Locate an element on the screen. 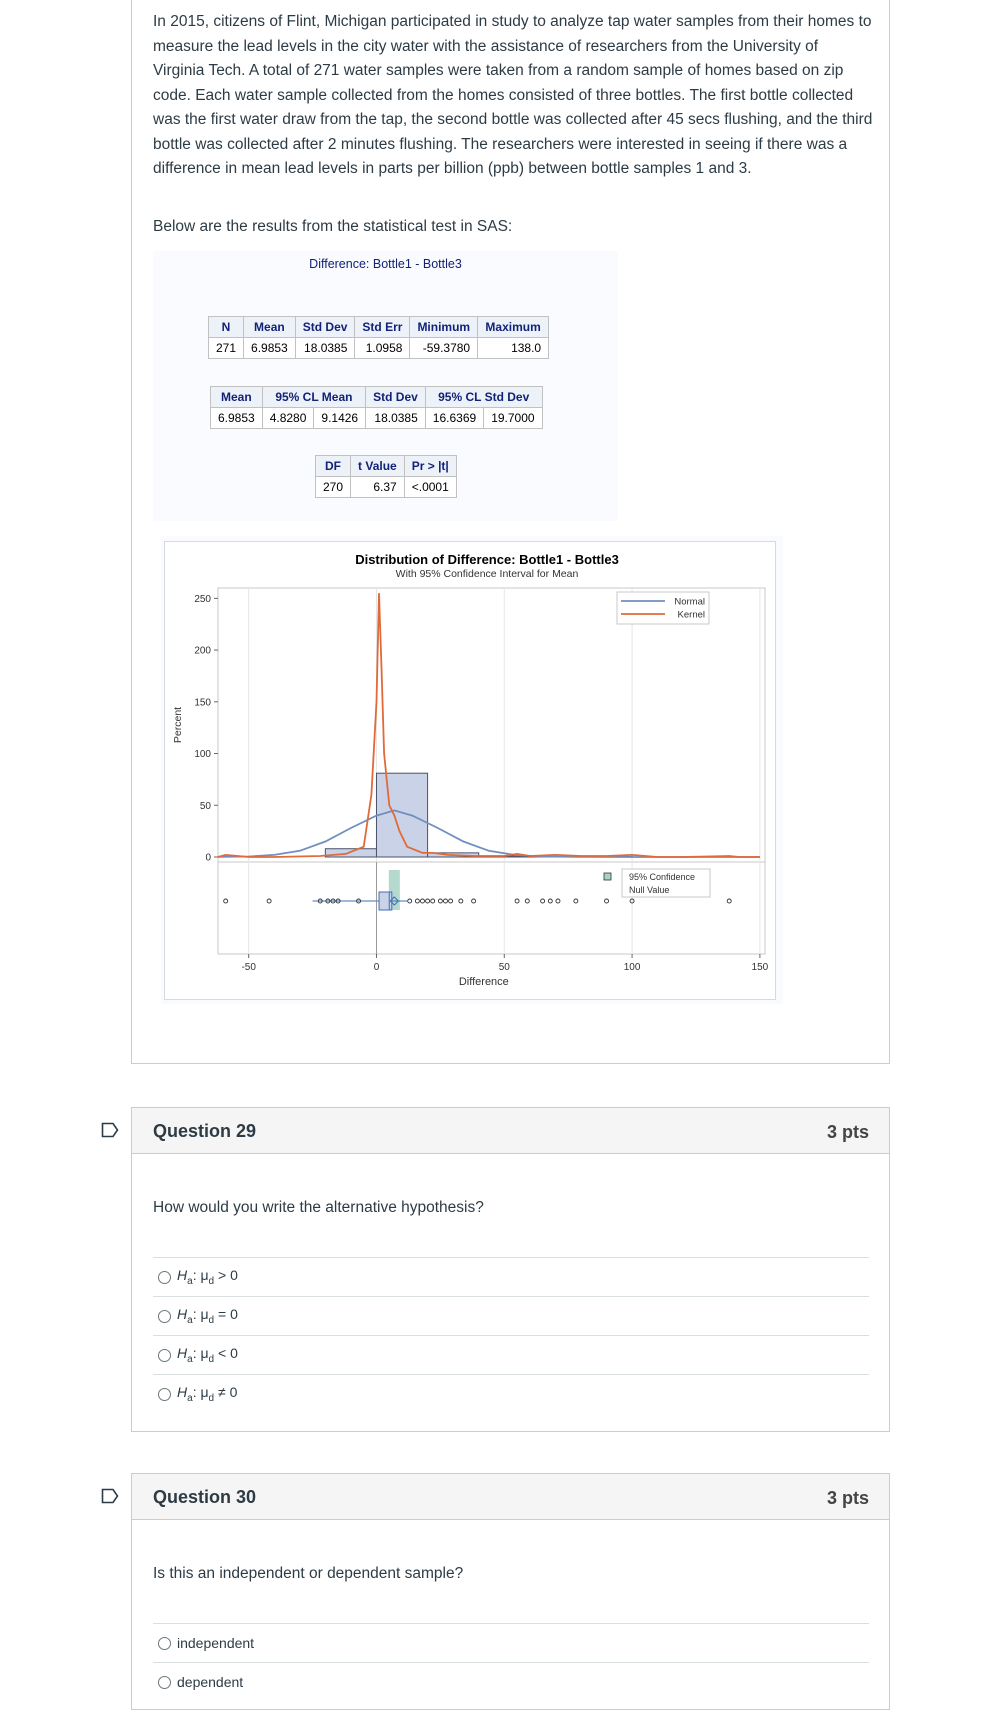 This screenshot has width=1002, height=1712. y-tick-label: 100 is located at coordinates (202, 754).